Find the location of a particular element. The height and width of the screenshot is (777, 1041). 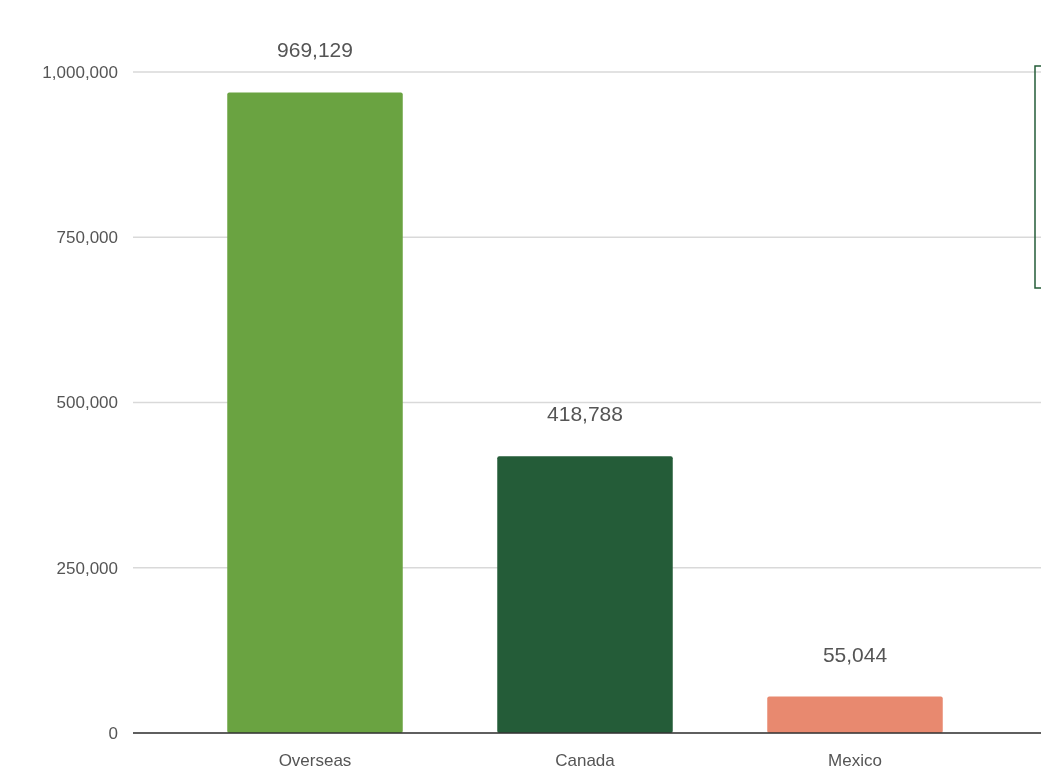

data-label: 55,044 is located at coordinates (855, 654).